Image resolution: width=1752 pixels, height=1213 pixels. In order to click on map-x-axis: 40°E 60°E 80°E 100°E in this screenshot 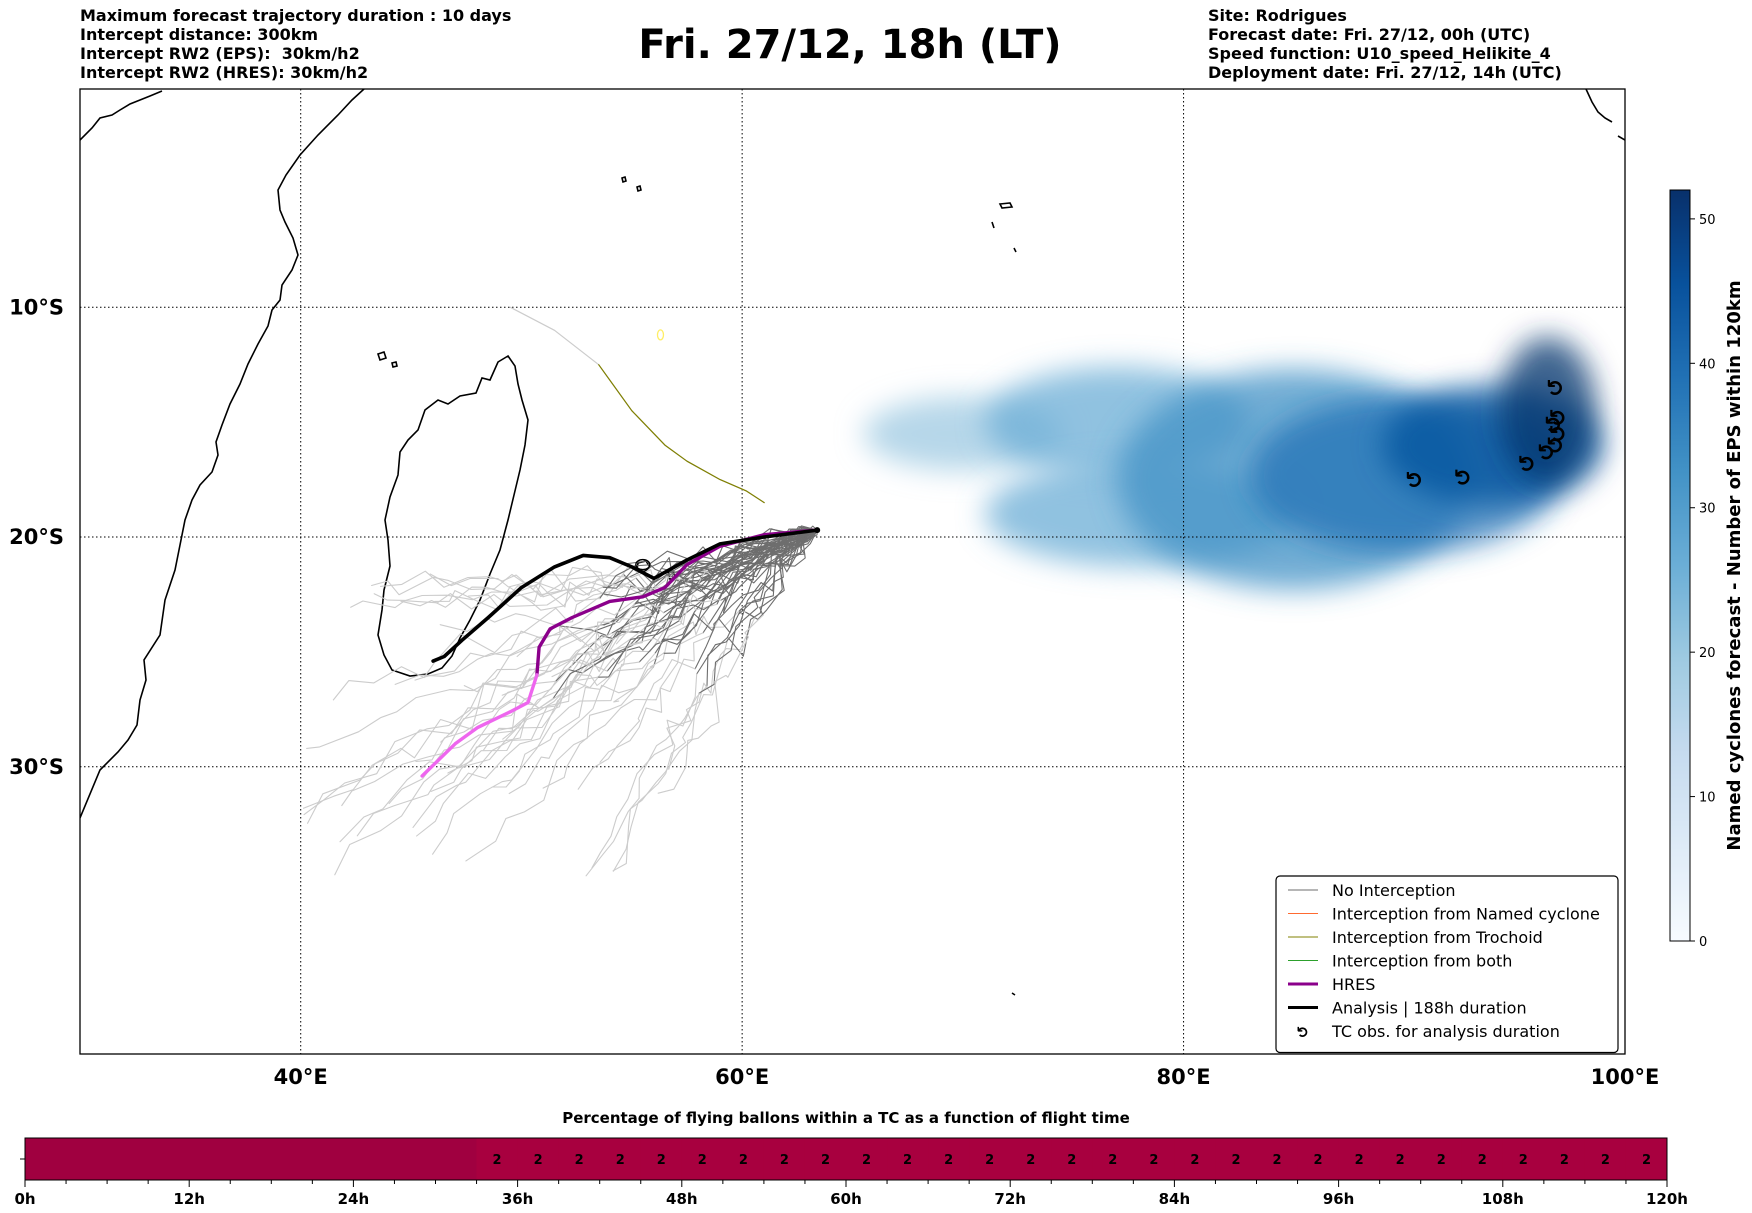, I will do `click(967, 1077)`.